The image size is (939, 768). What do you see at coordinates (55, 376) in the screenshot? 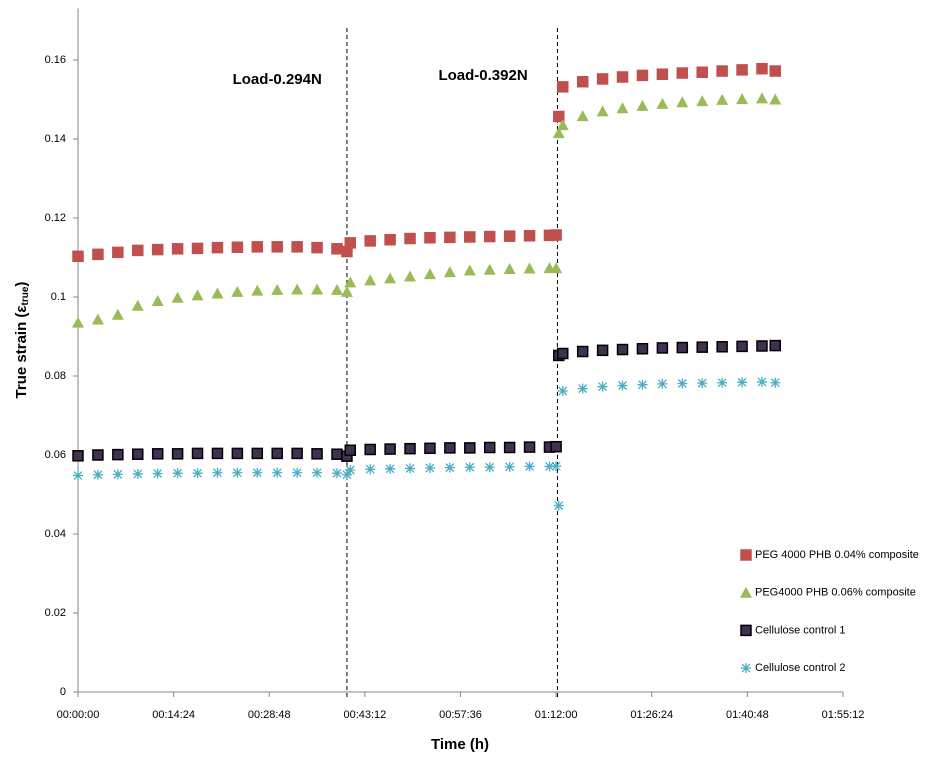
I see `y-tick-label: 0.08` at bounding box center [55, 376].